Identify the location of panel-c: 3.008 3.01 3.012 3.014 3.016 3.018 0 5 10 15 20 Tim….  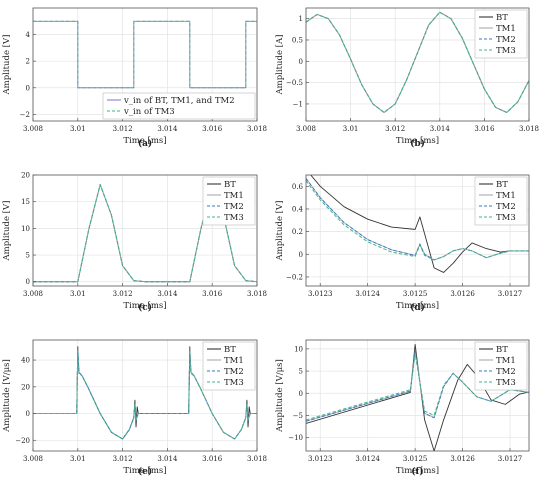
(134, 243).